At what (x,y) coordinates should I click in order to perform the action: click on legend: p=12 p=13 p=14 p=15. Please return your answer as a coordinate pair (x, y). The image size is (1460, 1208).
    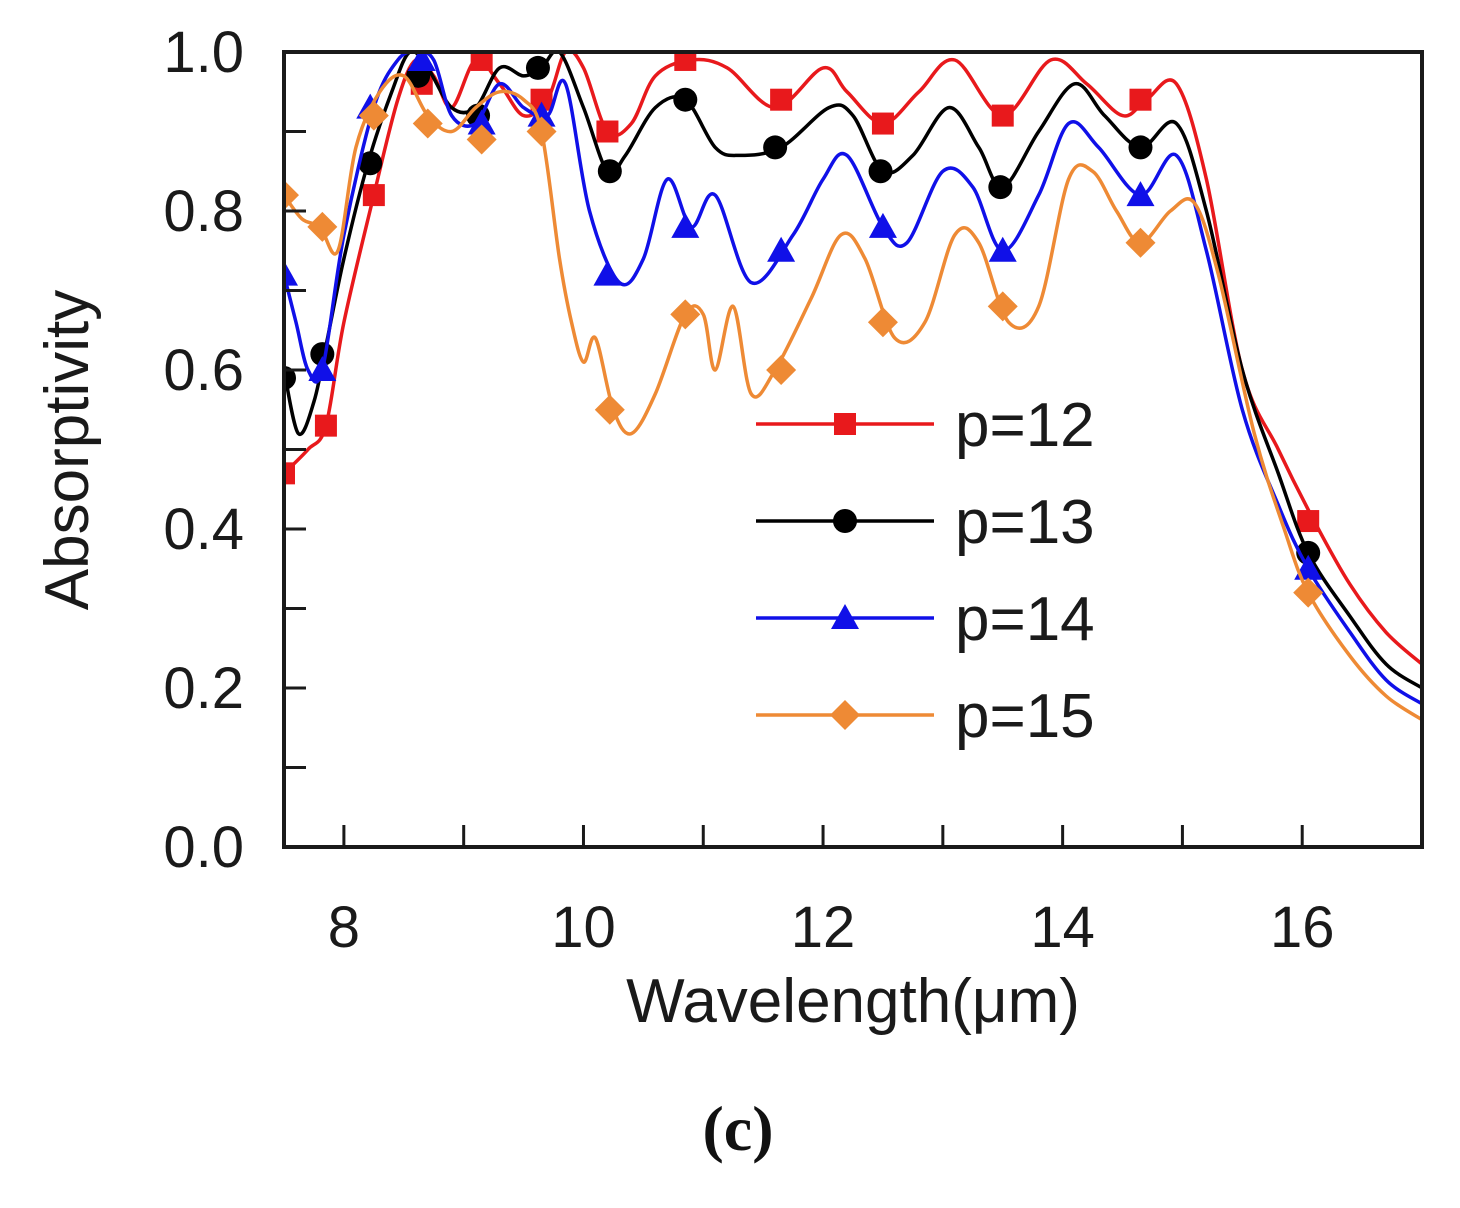
    Looking at the image, I should click on (925, 571).